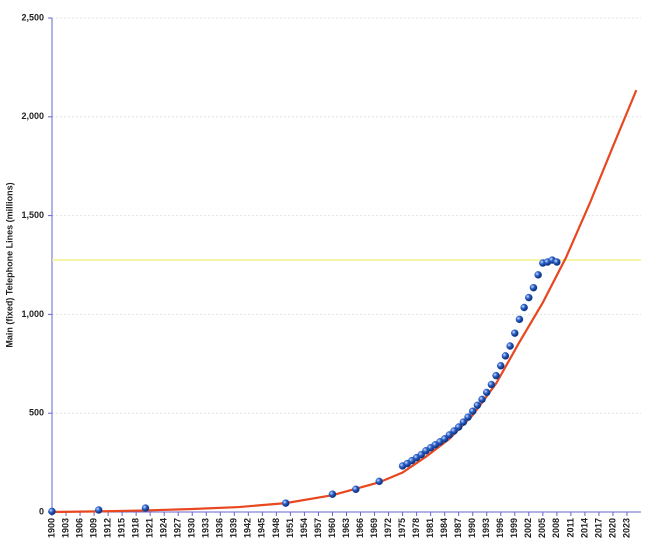 This screenshot has height=560, width=650. What do you see at coordinates (584, 528) in the screenshot?
I see `x-tick-label: 2014` at bounding box center [584, 528].